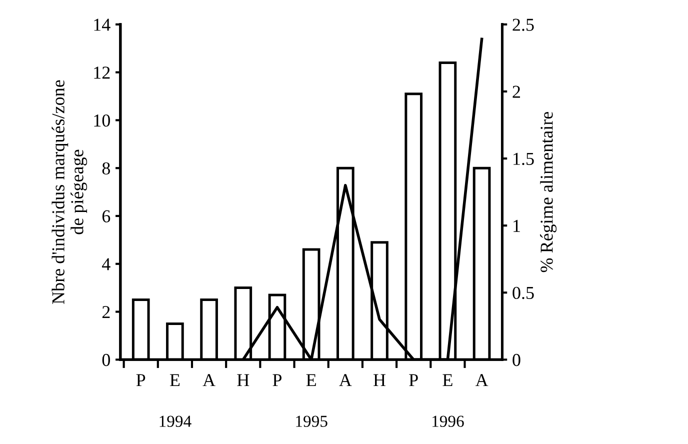  Describe the element at coordinates (106, 264) in the screenshot. I see `y-tick-label: 4` at that location.